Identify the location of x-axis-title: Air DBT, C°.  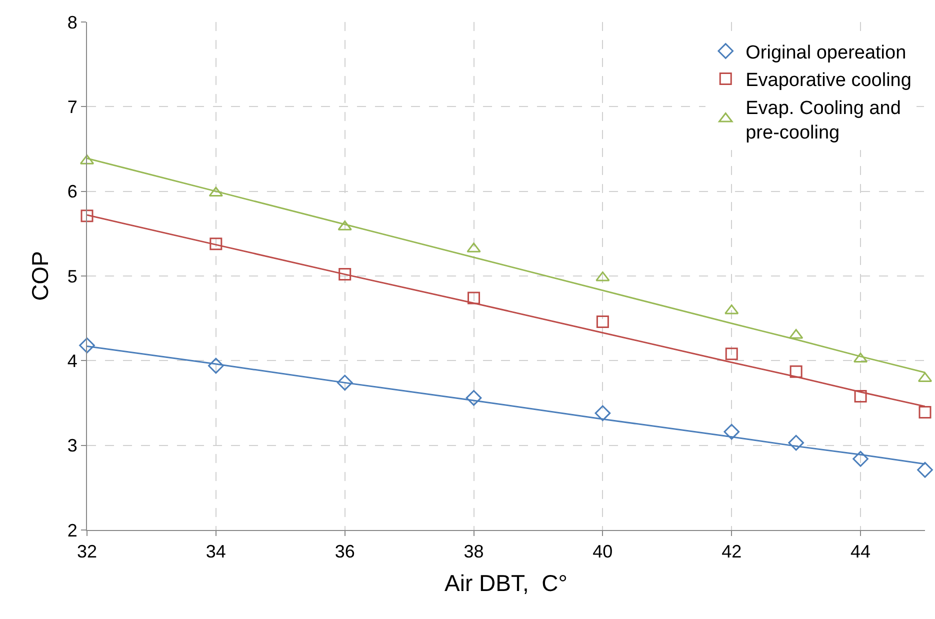
(506, 583).